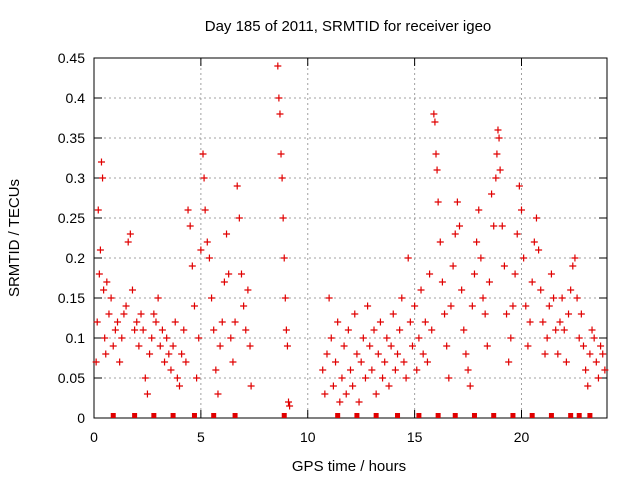 The width and height of the screenshot is (640, 480). I want to click on x-tick-label: 15, so click(415, 437).